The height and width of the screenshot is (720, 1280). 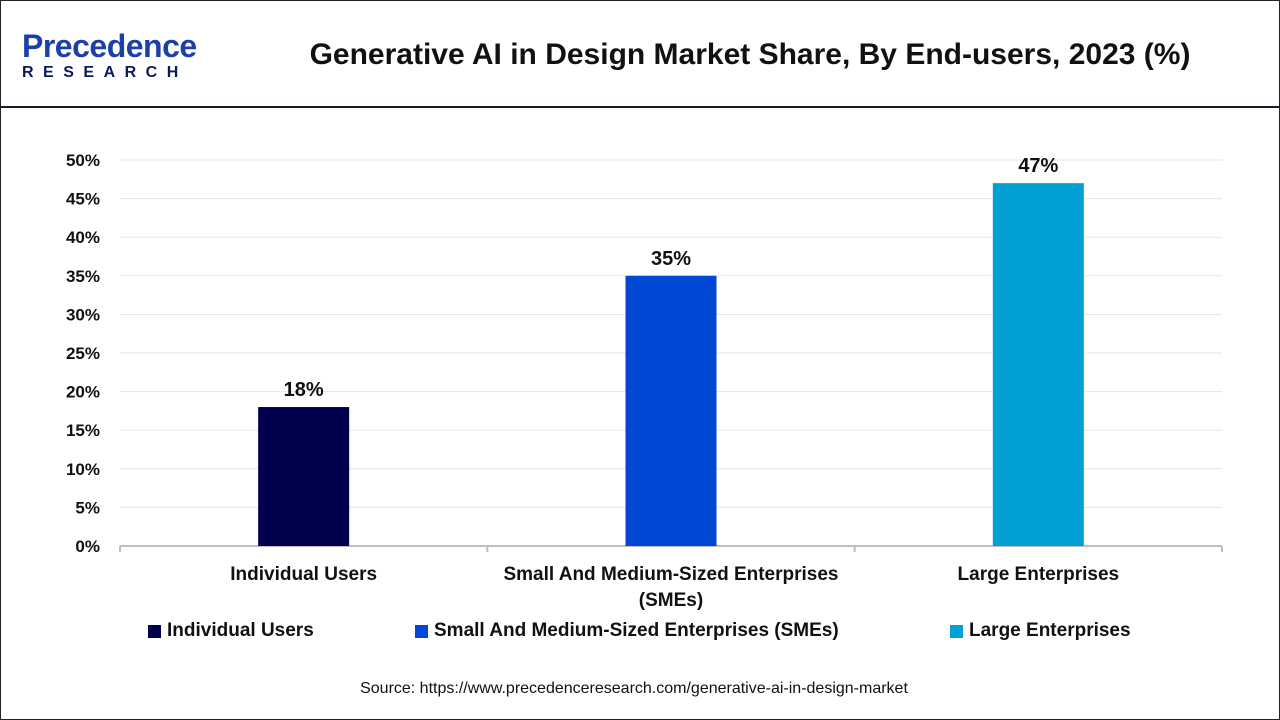 What do you see at coordinates (304, 390) in the screenshot?
I see `data-label: 18%` at bounding box center [304, 390].